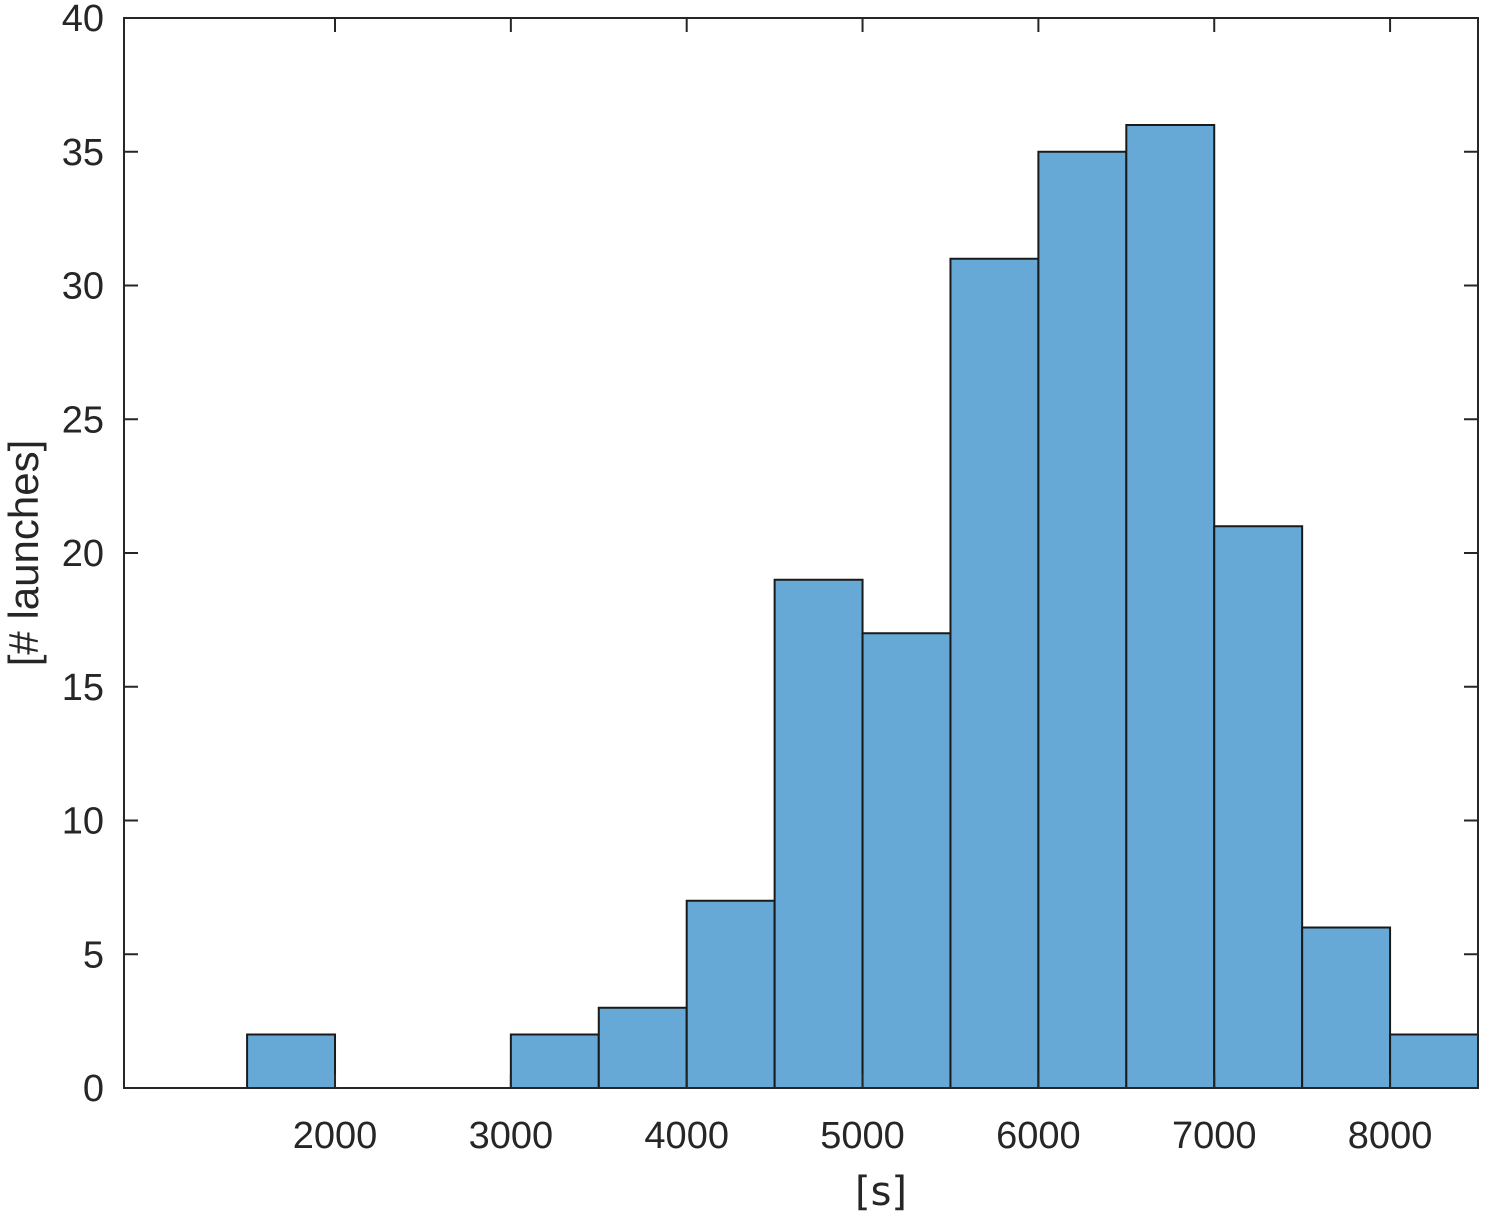 This screenshot has height=1224, width=1488. I want to click on x-tick-label: 7000, so click(1214, 1136).